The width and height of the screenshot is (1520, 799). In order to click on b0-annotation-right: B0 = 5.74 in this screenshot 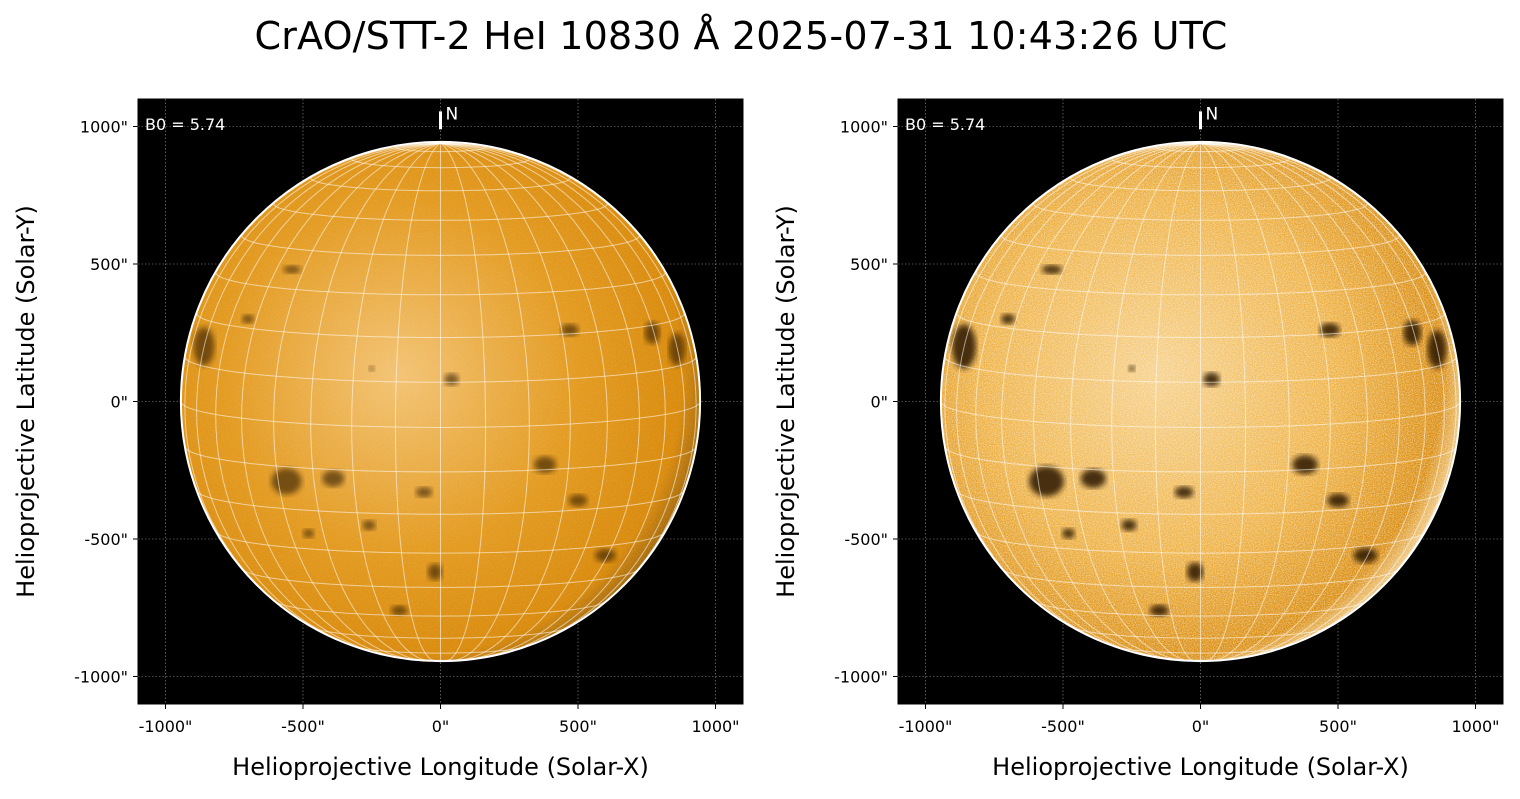, I will do `click(945, 124)`.